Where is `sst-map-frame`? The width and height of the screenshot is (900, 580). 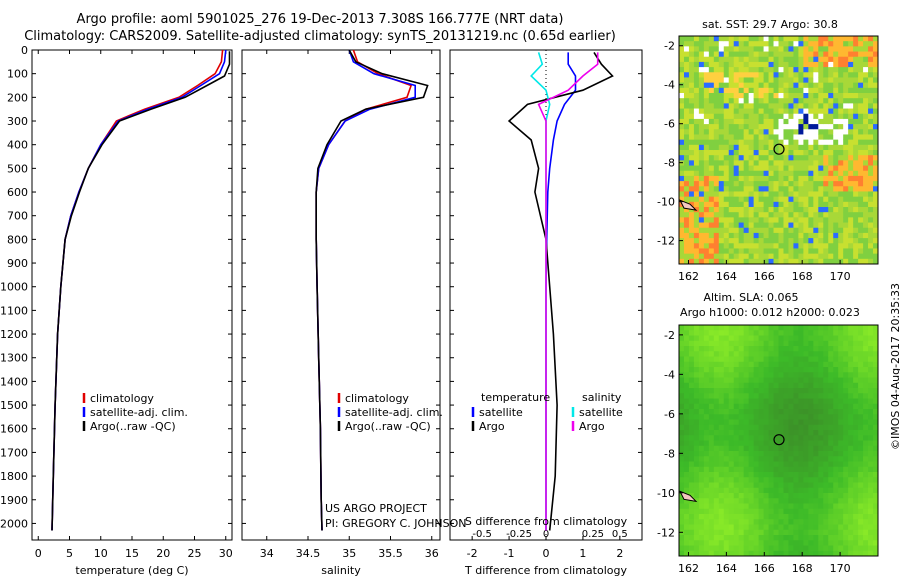 sst-map-frame is located at coordinates (778, 150).